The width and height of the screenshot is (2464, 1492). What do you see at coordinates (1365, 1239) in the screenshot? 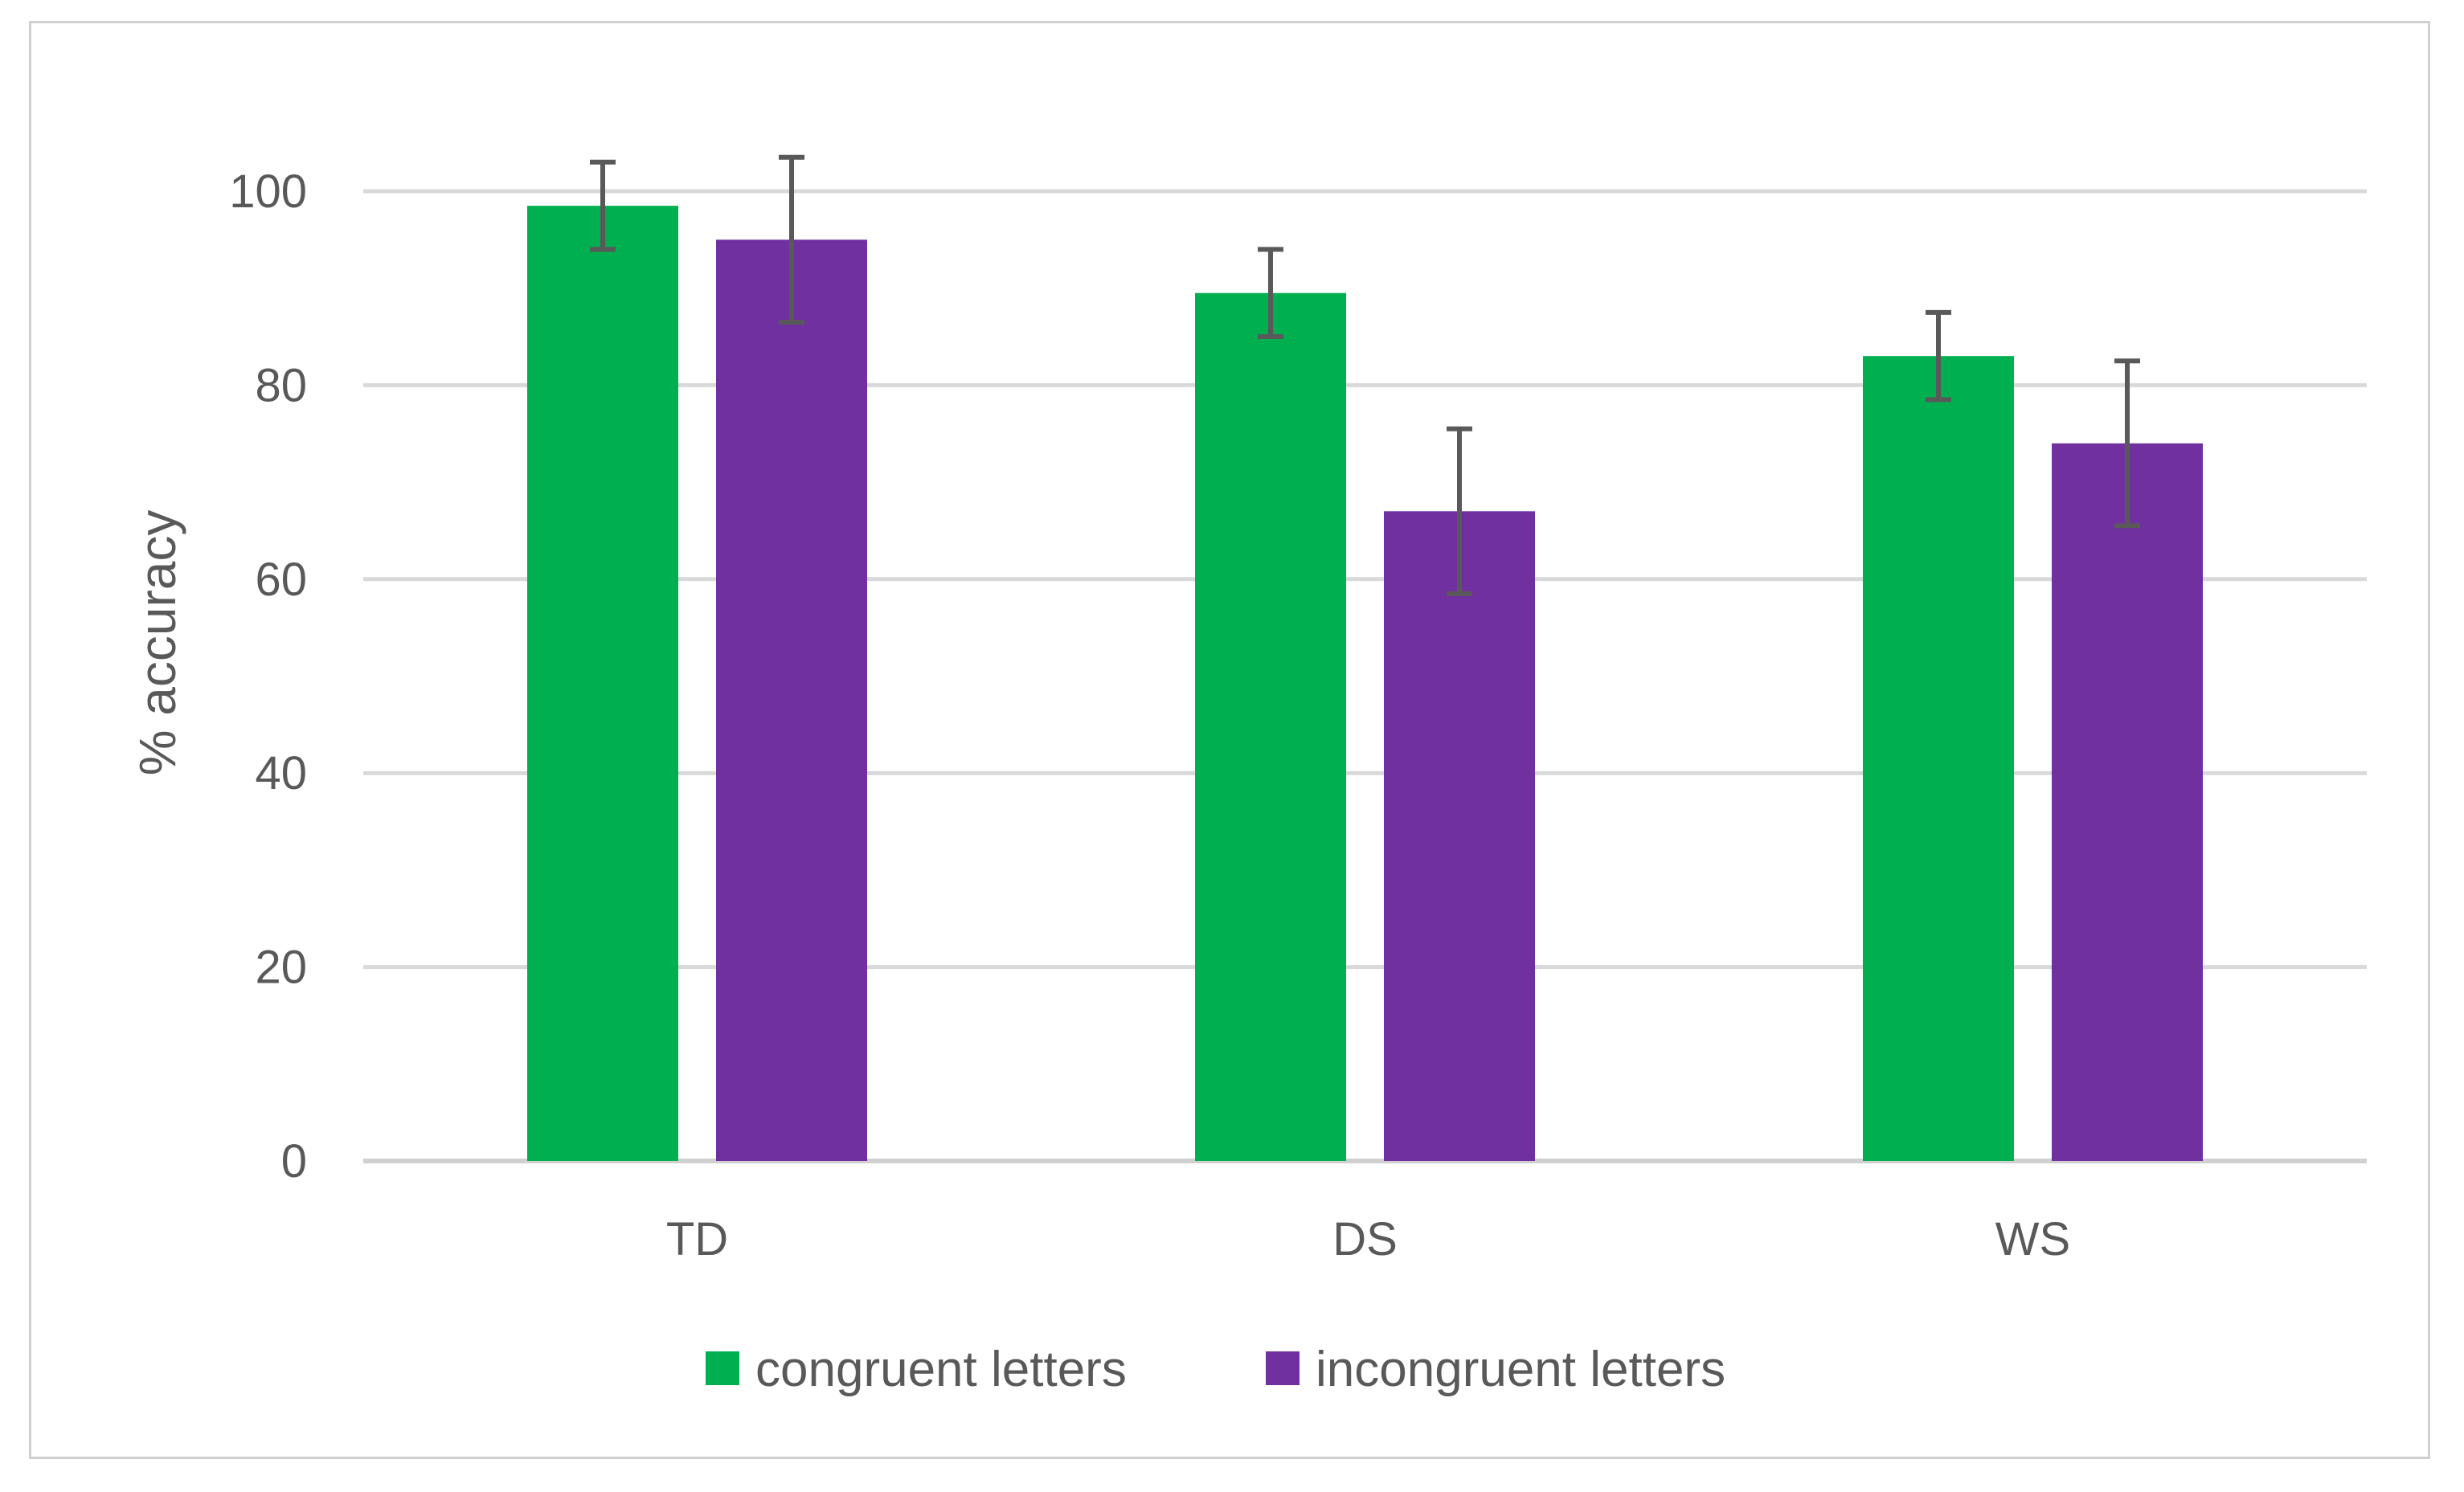
I see `x-tick-label-ds: DS` at bounding box center [1365, 1239].